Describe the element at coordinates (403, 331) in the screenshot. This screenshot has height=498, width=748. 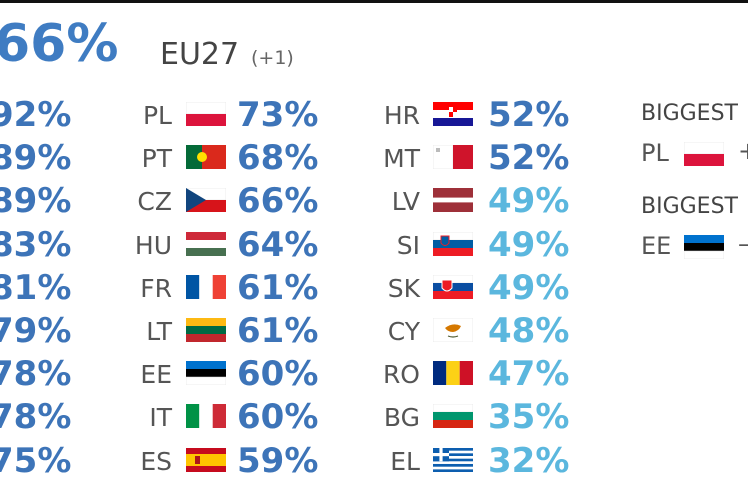
I see `country-code: CY` at that location.